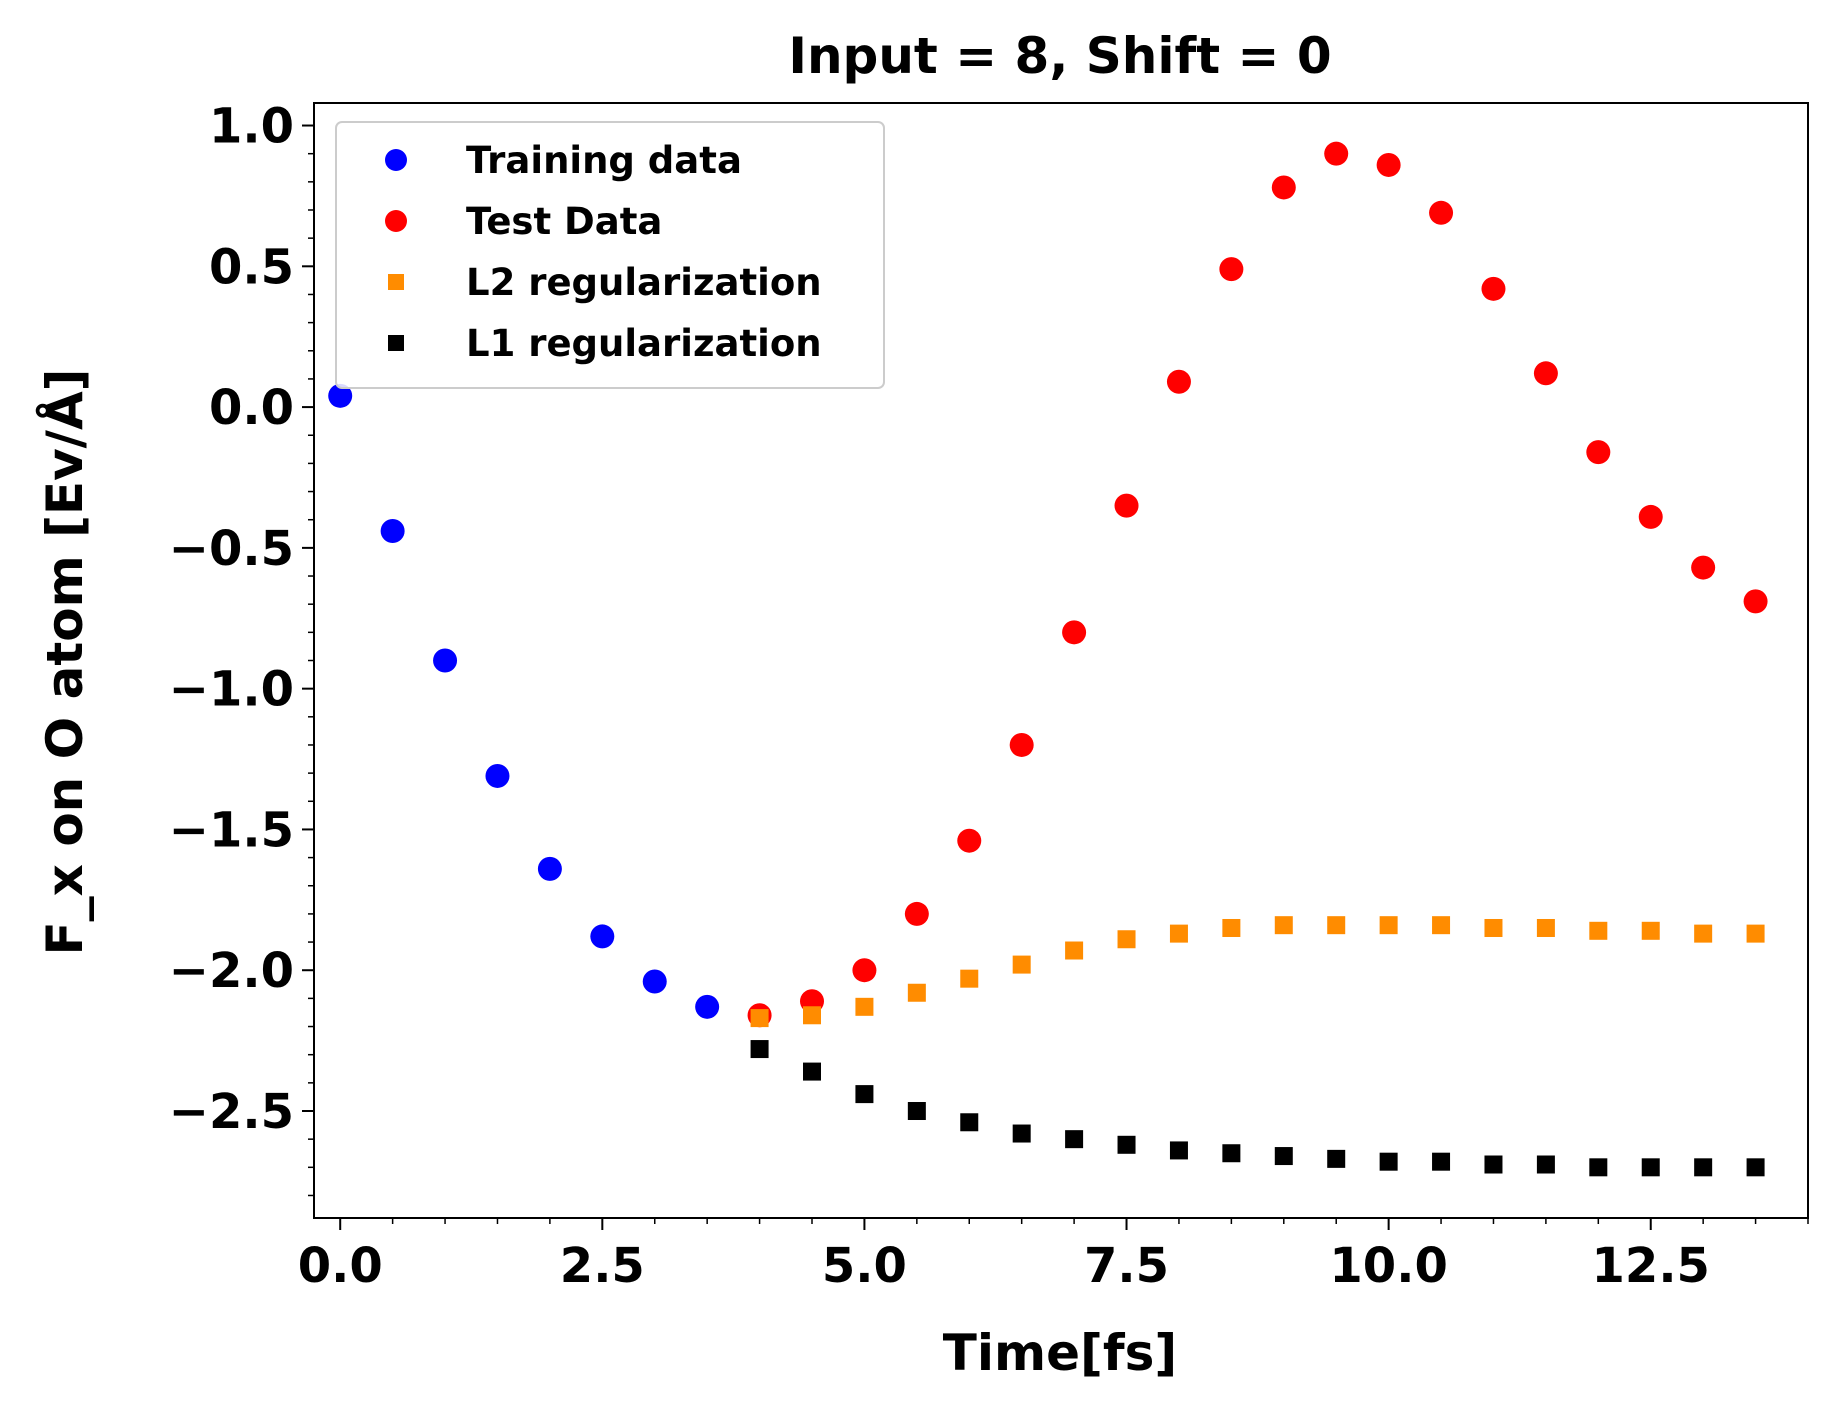 Image resolution: width=1829 pixels, height=1406 pixels. Describe the element at coordinates (604, 160) in the screenshot. I see `legend-label: Training data` at that location.